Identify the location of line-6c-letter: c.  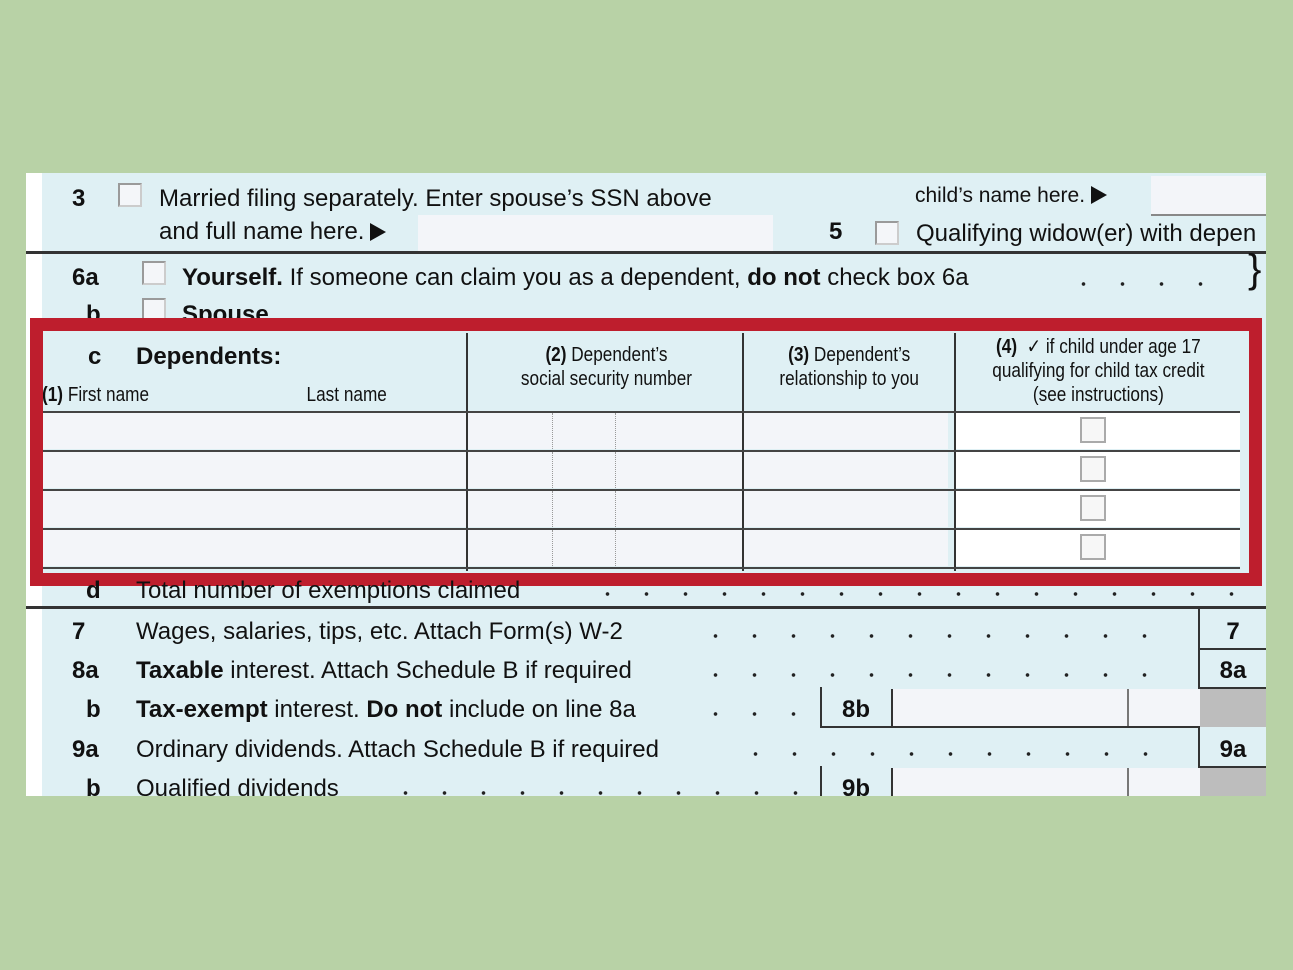
(95, 356).